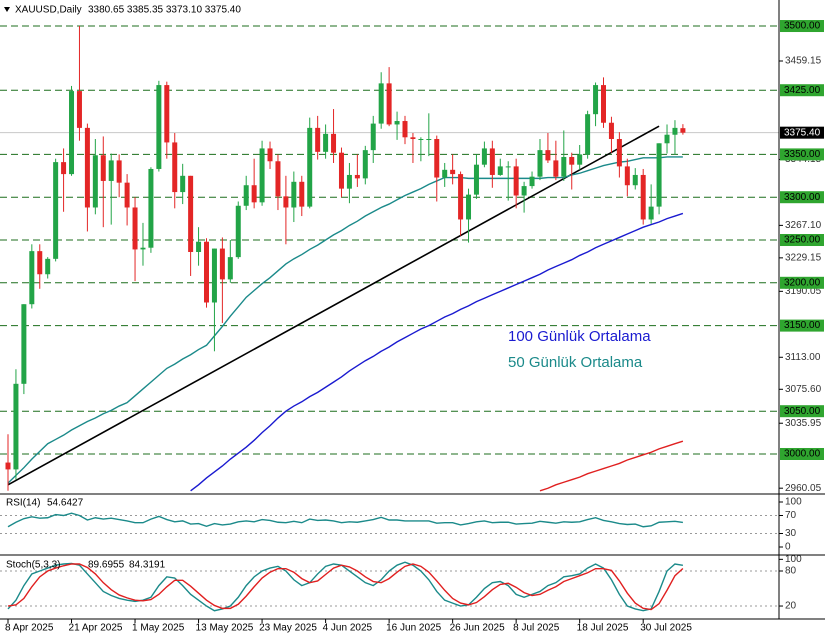 This screenshot has height=639, width=825. I want to click on level-label: 3350.00, so click(802, 154).